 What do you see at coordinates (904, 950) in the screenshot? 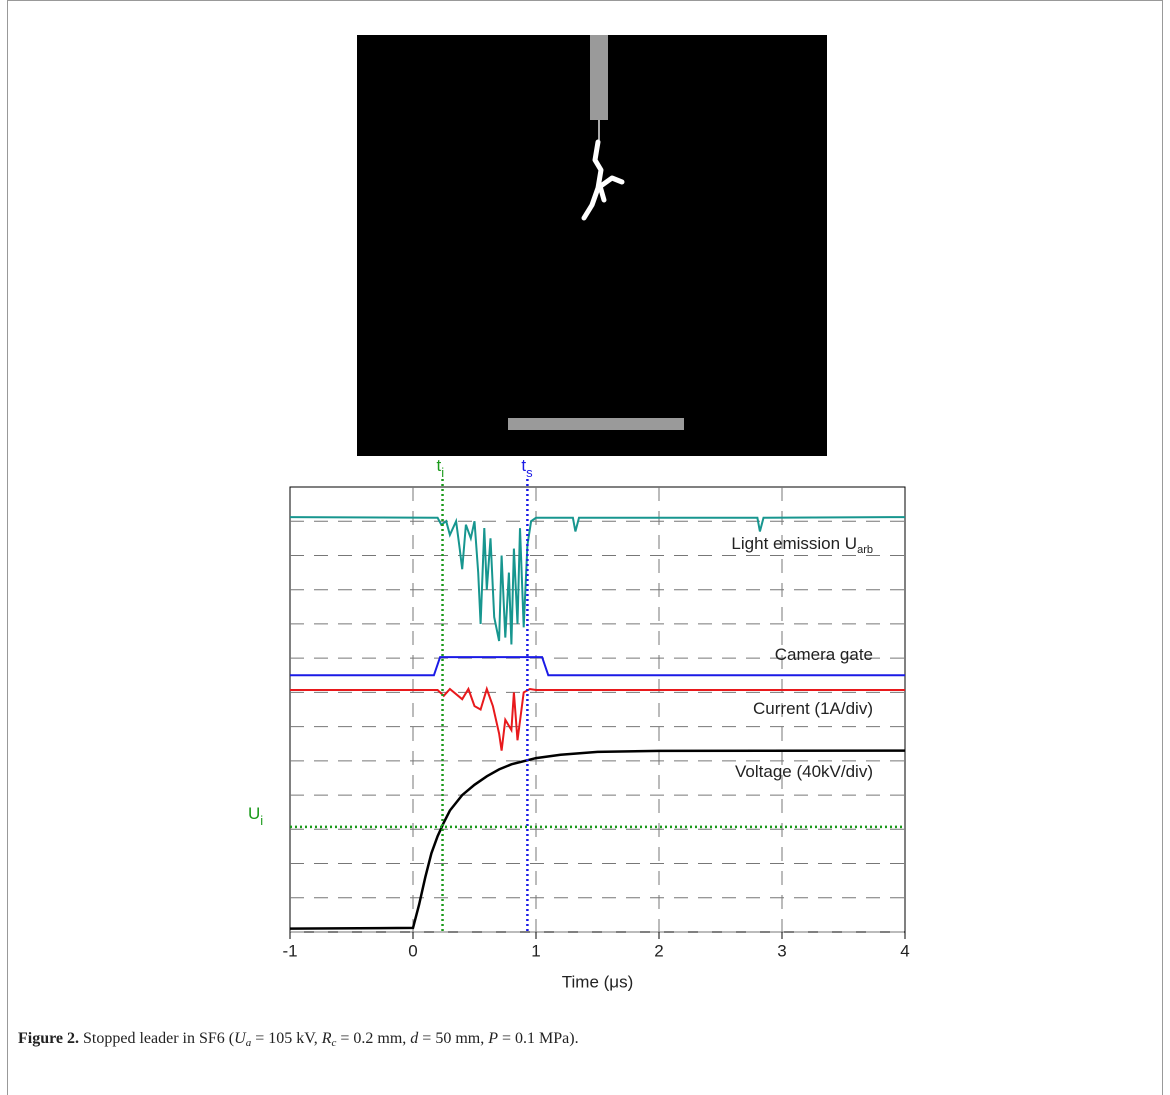
I see `x-tick-label: 4` at bounding box center [904, 950].